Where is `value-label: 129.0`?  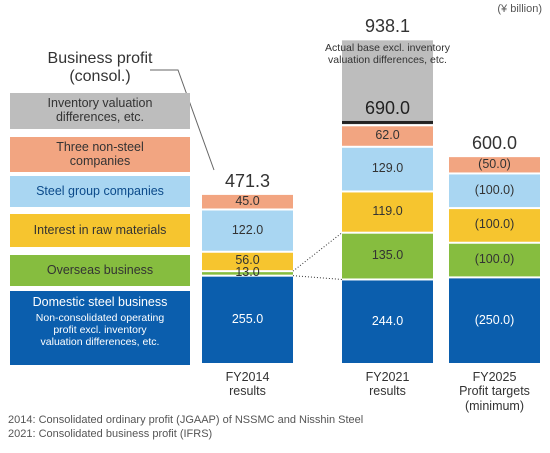
value-label: 129.0 is located at coordinates (387, 168).